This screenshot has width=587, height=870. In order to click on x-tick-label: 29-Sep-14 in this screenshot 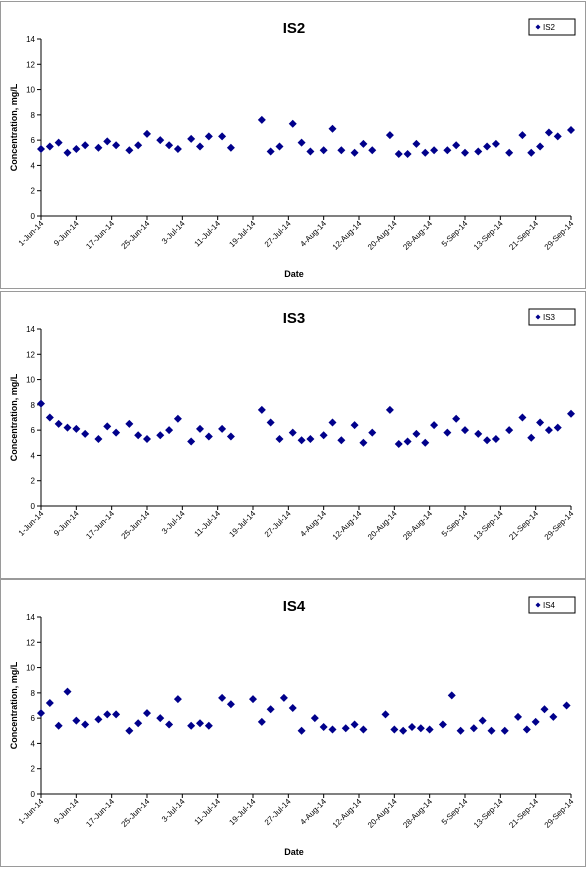, I will do `click(559, 813)`.